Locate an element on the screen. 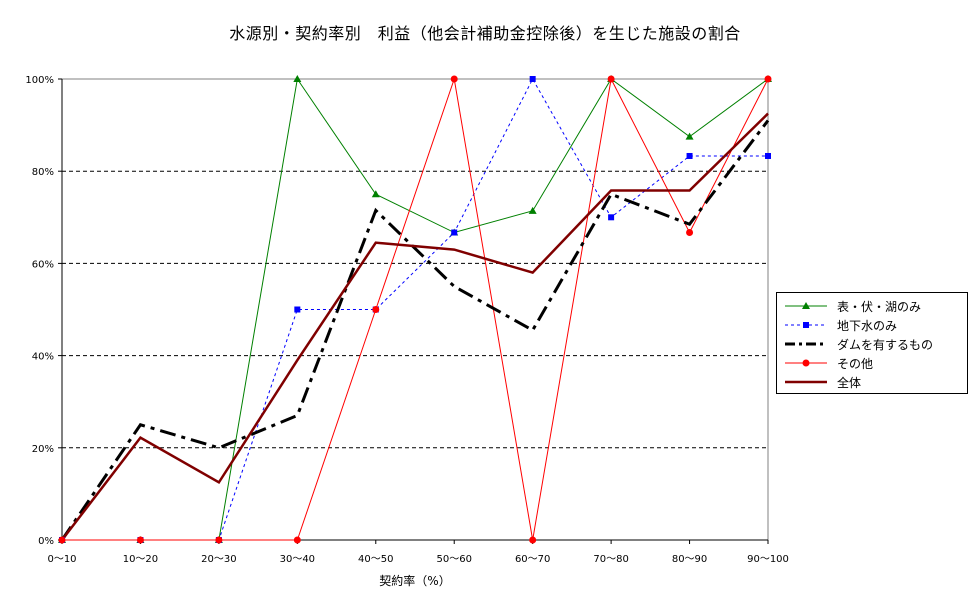 The height and width of the screenshot is (603, 970). legend-item: ダムを有するもの is located at coordinates (872, 343).